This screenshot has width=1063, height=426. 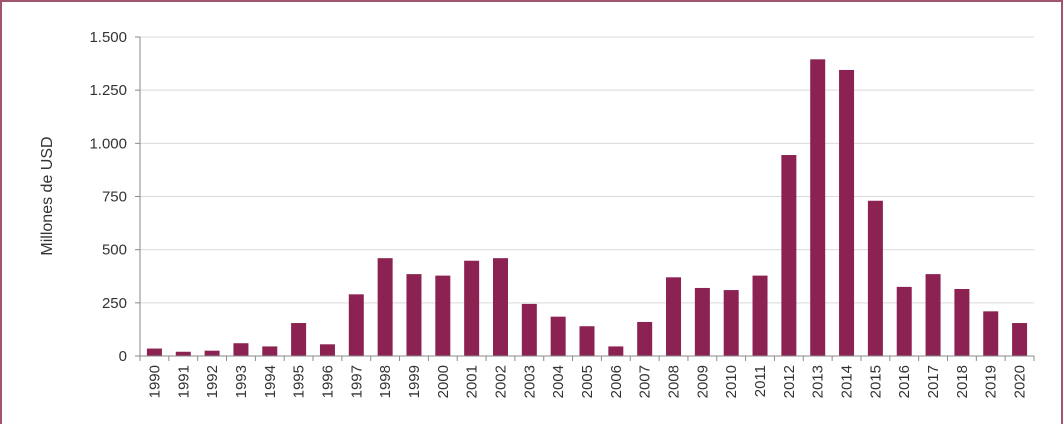 What do you see at coordinates (212, 353) in the screenshot?
I see `bar-1992` at bounding box center [212, 353].